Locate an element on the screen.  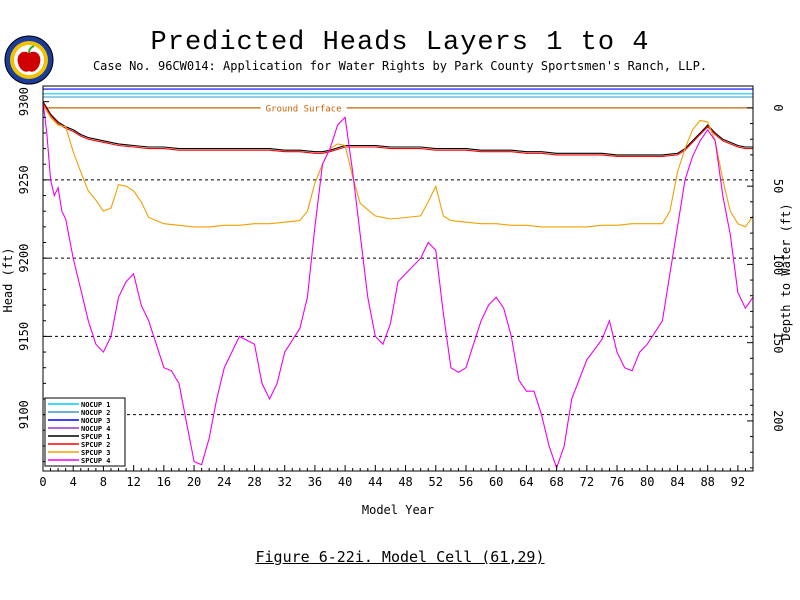
x-tick-label: 52 is located at coordinates (436, 482).